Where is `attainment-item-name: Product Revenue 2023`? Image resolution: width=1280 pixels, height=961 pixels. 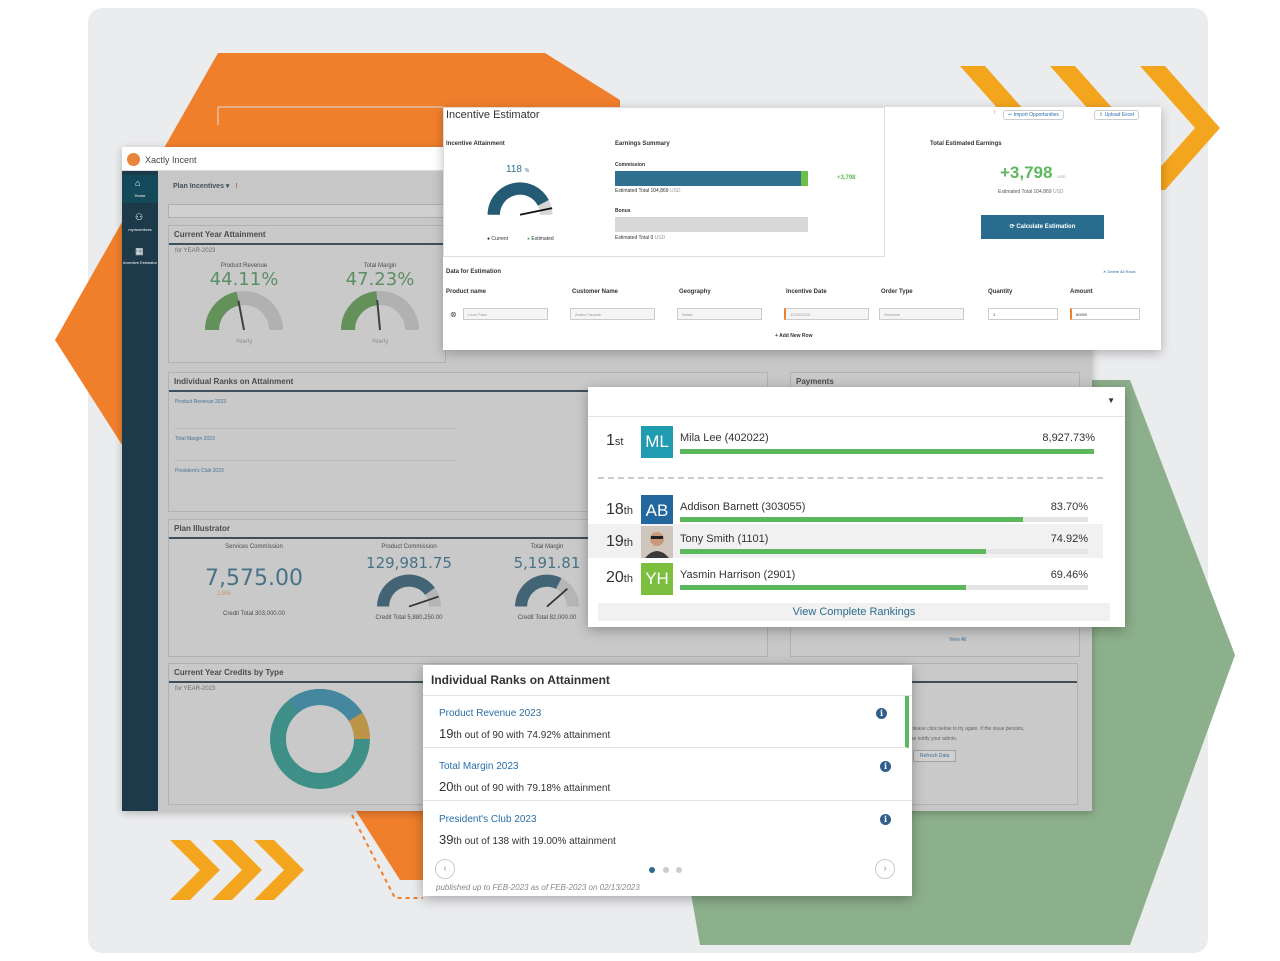 attainment-item-name: Product Revenue 2023 is located at coordinates (490, 713).